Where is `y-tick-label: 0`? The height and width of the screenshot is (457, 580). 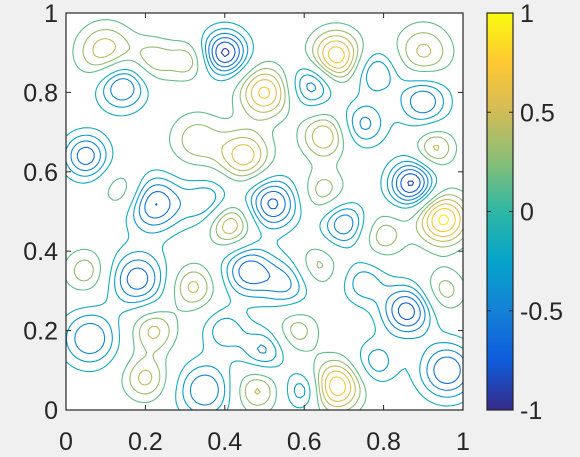 y-tick-label: 0 is located at coordinates (51, 411).